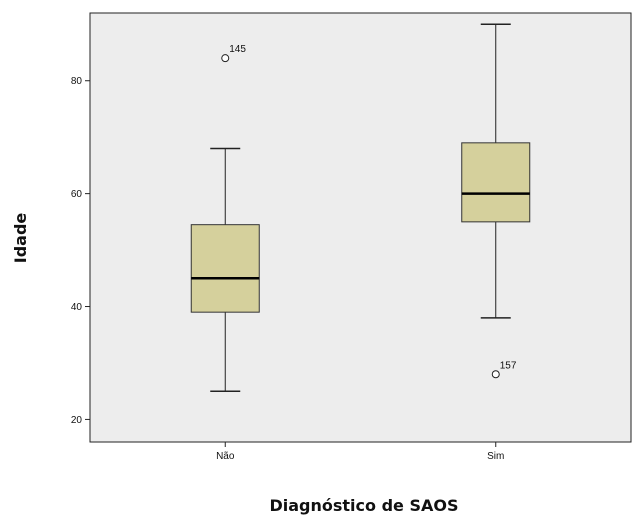 The width and height of the screenshot is (632, 517). I want to click on y-tick-label: 80, so click(77, 81).